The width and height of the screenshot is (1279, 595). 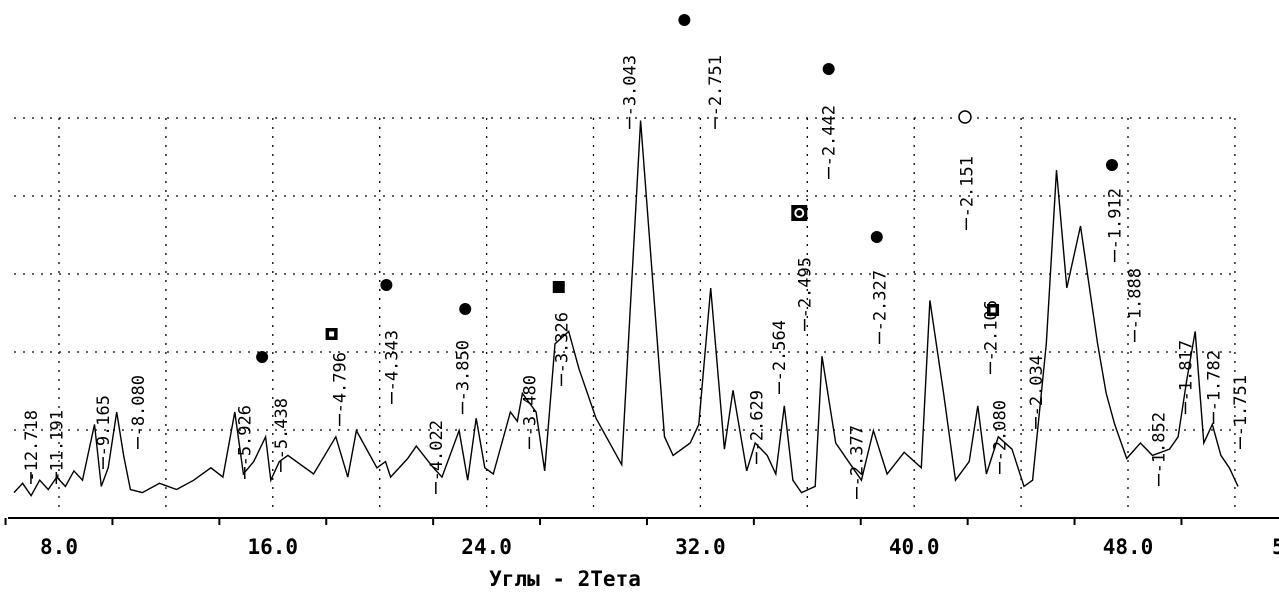 I want to click on peak-label-text: -2.327, so click(x=880, y=300).